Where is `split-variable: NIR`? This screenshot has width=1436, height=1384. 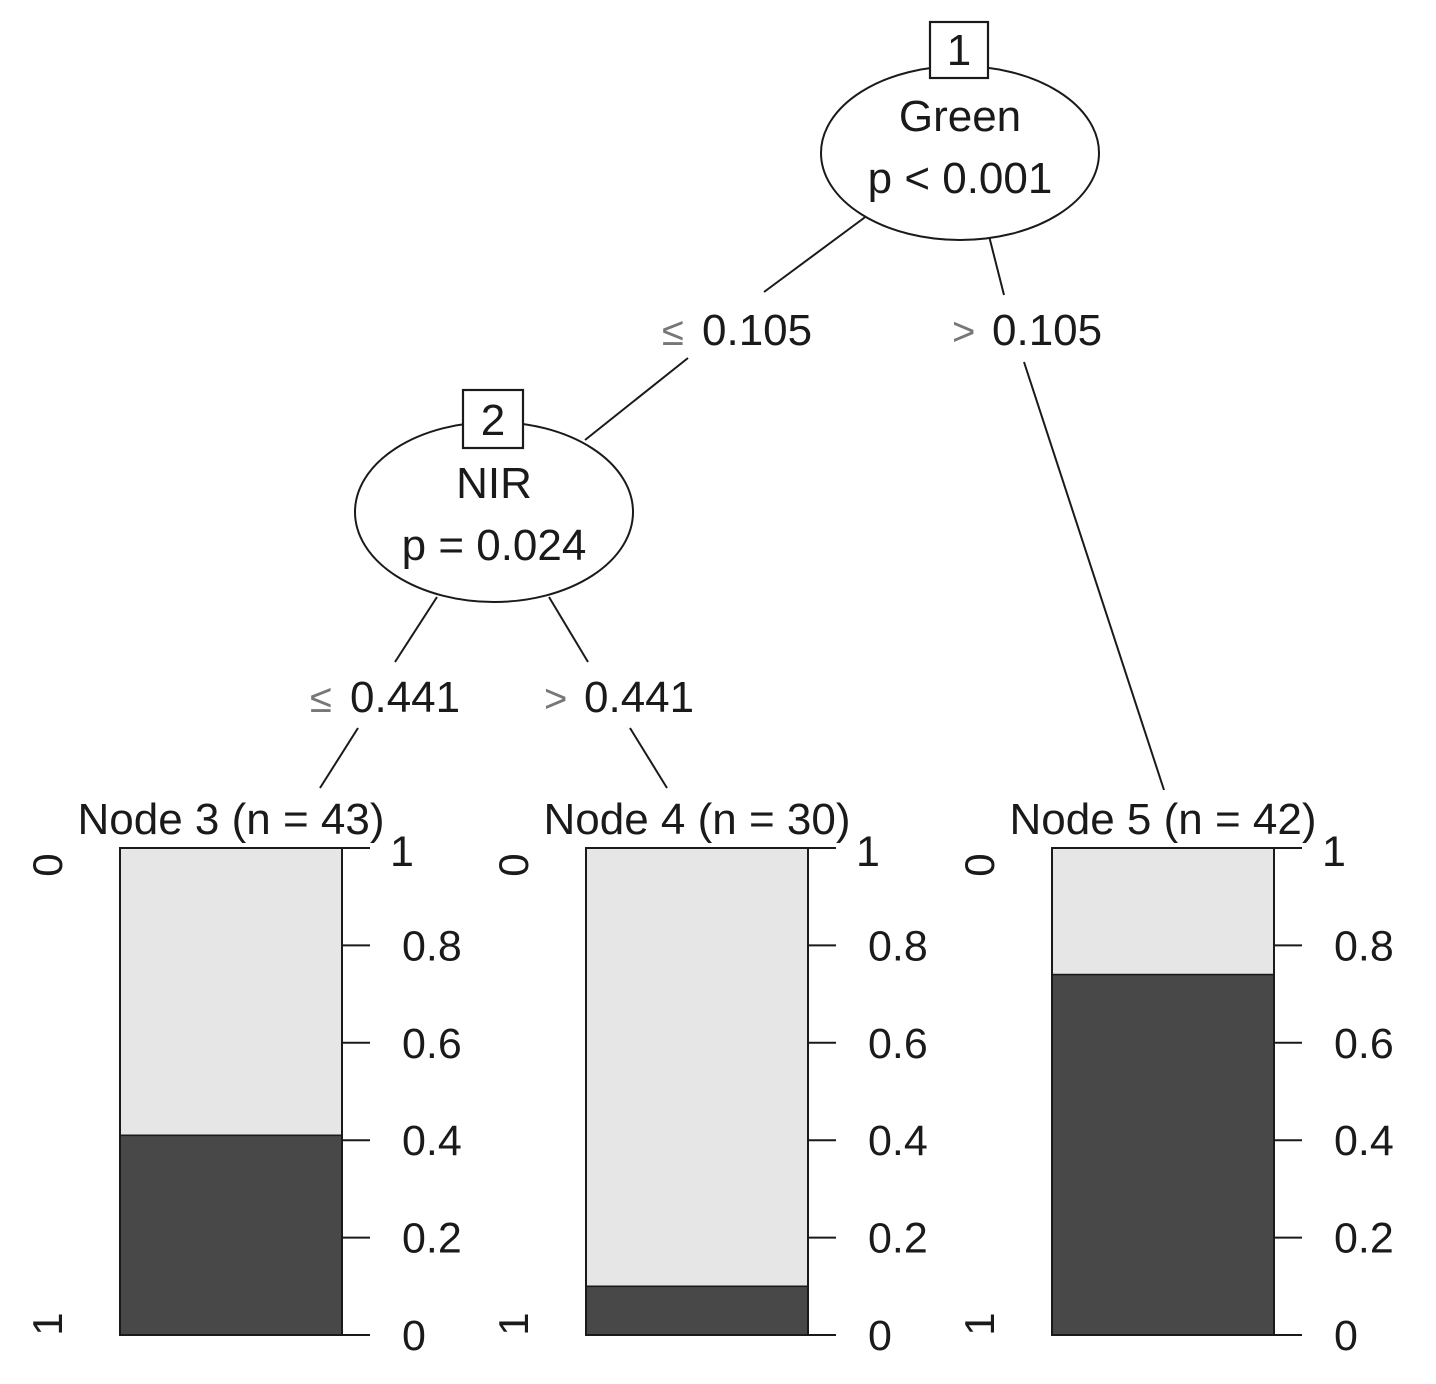 split-variable: NIR is located at coordinates (494, 483).